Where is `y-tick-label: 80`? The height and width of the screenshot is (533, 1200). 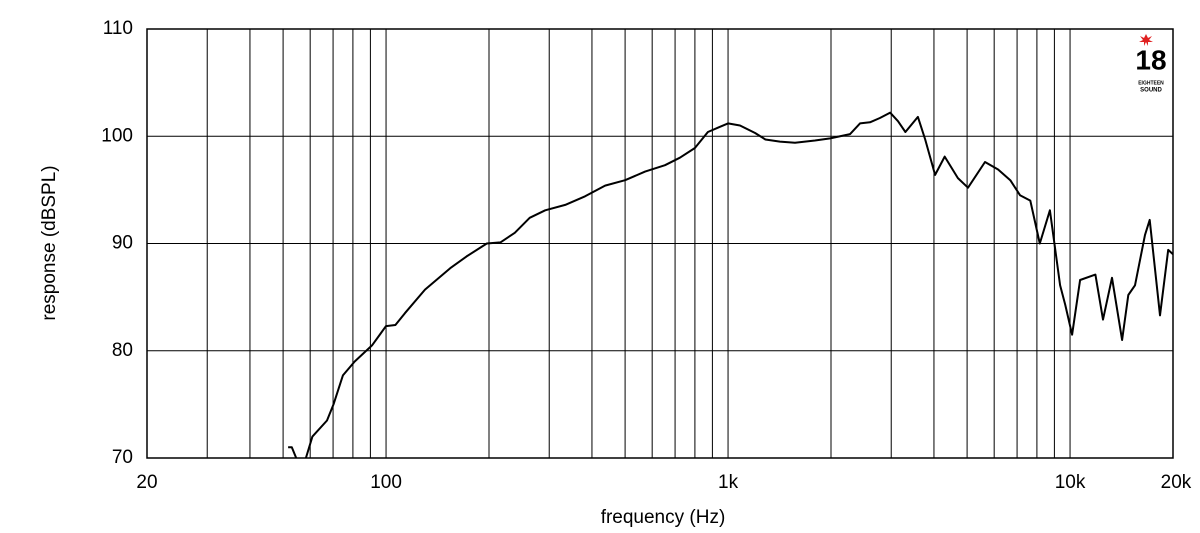
y-tick-label: 80 is located at coordinates (122, 350).